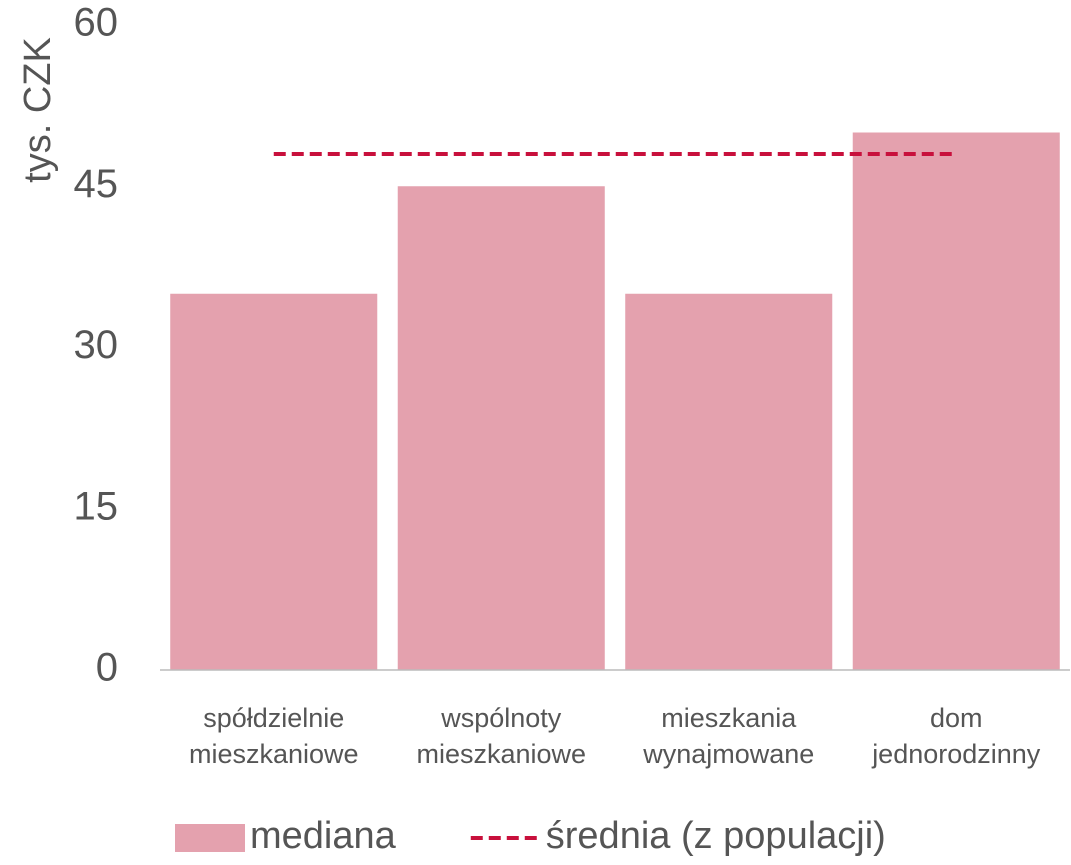 The width and height of the screenshot is (1071, 865). What do you see at coordinates (38, 110) in the screenshot?
I see `y-axis-label: tys. CZK` at bounding box center [38, 110].